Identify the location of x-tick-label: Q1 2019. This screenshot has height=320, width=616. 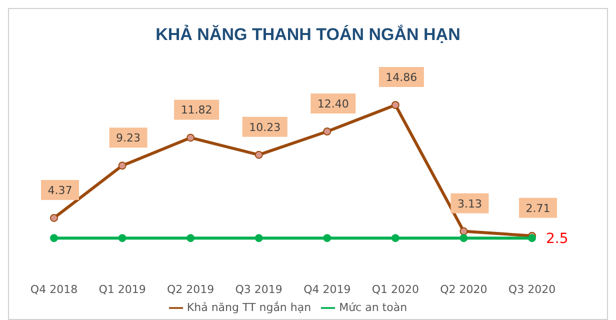
(122, 289).